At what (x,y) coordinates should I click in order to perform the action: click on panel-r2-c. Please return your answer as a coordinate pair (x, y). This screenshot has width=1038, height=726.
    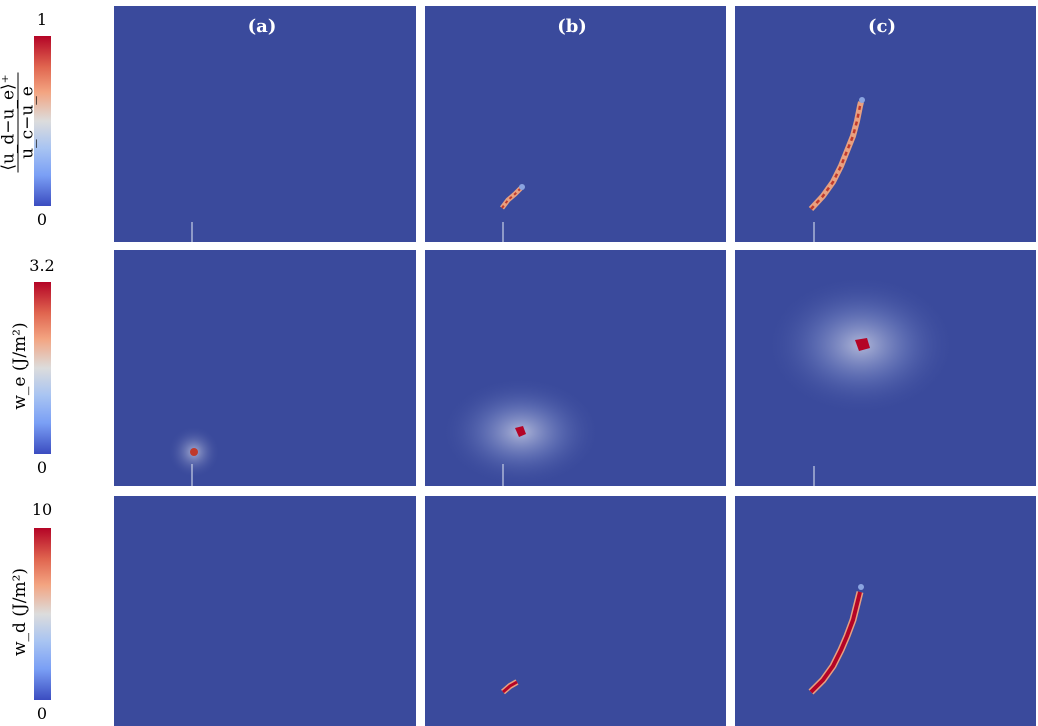
    Looking at the image, I should click on (885, 368).